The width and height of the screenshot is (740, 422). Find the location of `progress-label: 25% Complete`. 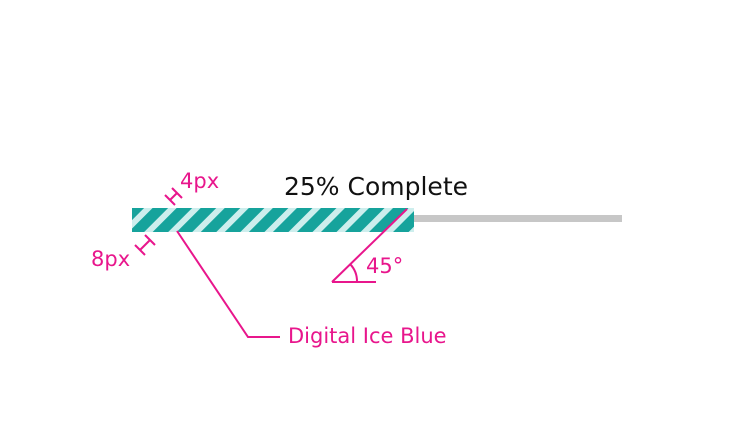

progress-label: 25% Complete is located at coordinates (376, 186).